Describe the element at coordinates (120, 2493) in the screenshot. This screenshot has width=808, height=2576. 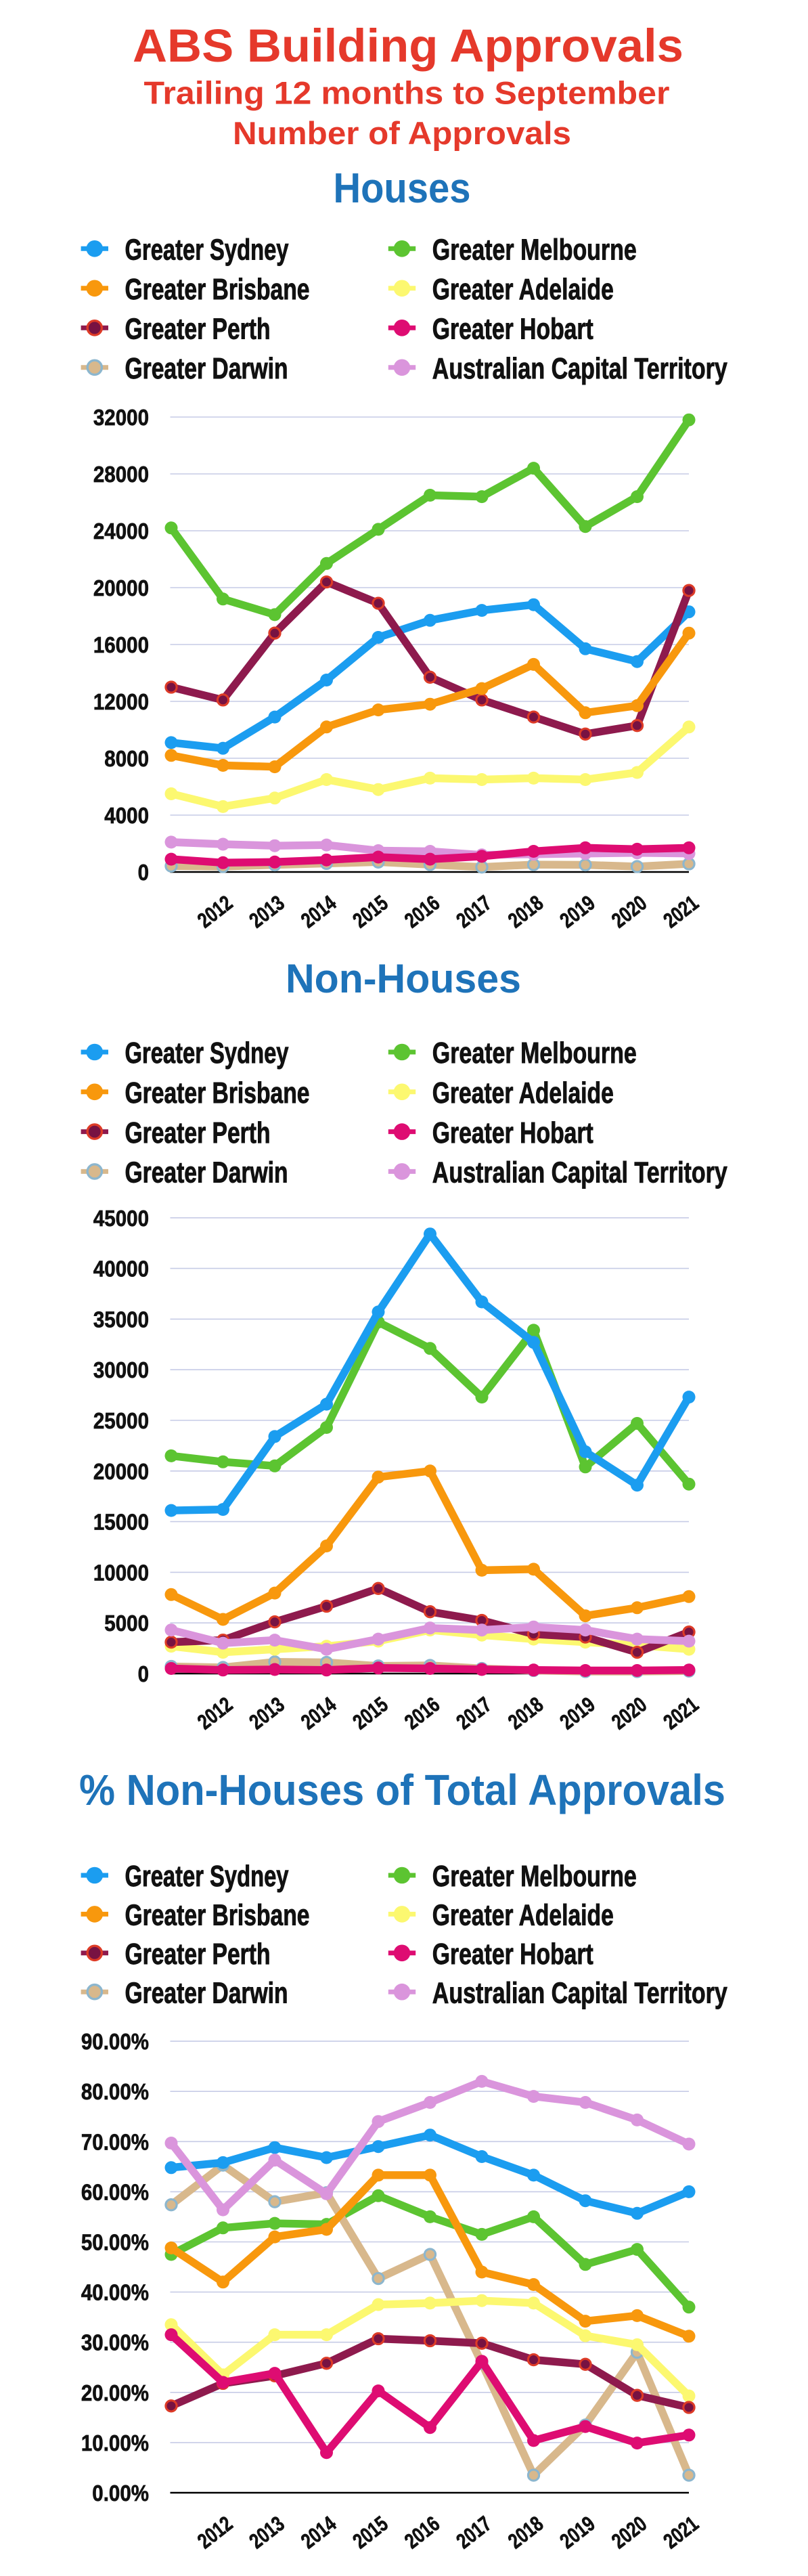
I see `svg-text: 0.00%` at that location.